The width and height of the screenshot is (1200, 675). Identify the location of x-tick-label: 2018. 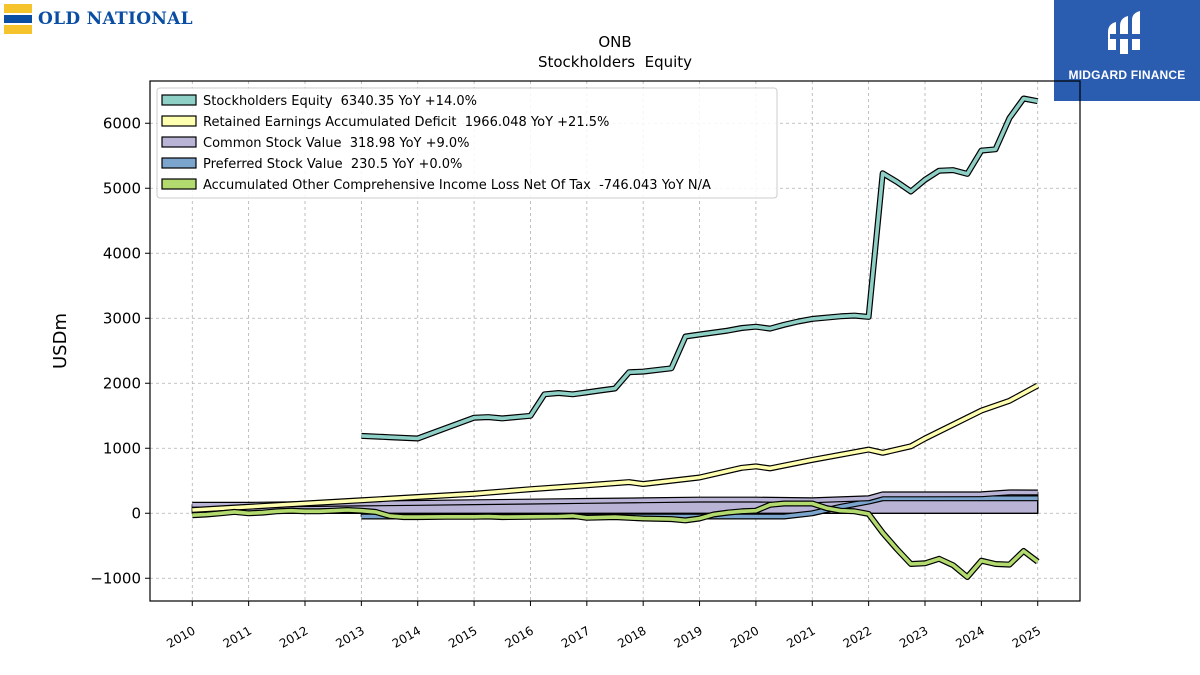
(631, 636).